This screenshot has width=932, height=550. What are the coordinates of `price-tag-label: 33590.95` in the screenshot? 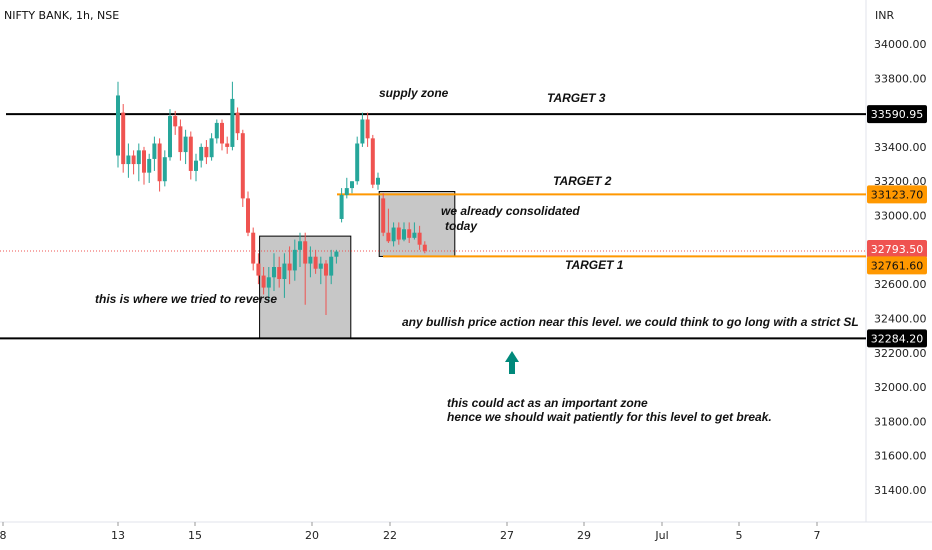 It's located at (897, 114).